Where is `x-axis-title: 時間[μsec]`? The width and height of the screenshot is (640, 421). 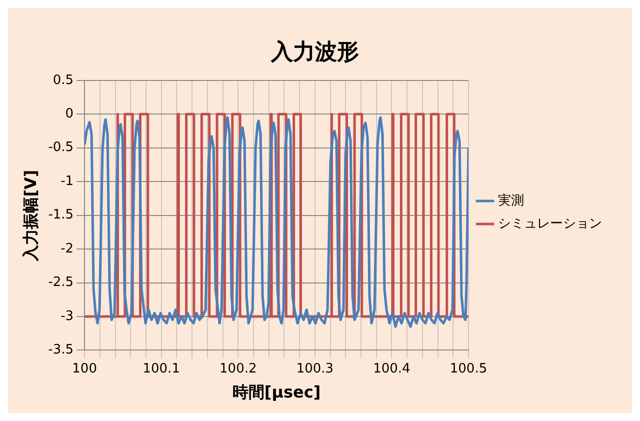 x-axis-title: 時間[μsec] is located at coordinates (276, 392).